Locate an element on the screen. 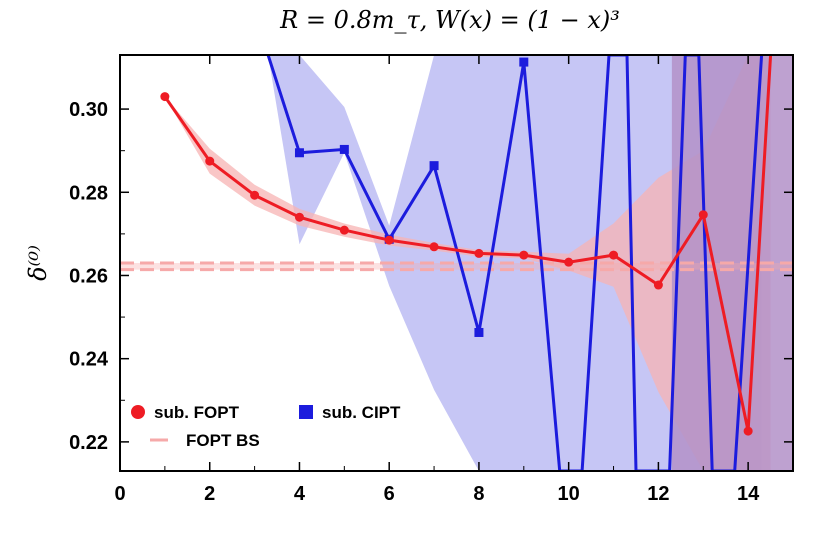 The image size is (830, 544). chart-title: R = 0.8m_τ, W(x) = (1 − x)³ is located at coordinates (449, 20).